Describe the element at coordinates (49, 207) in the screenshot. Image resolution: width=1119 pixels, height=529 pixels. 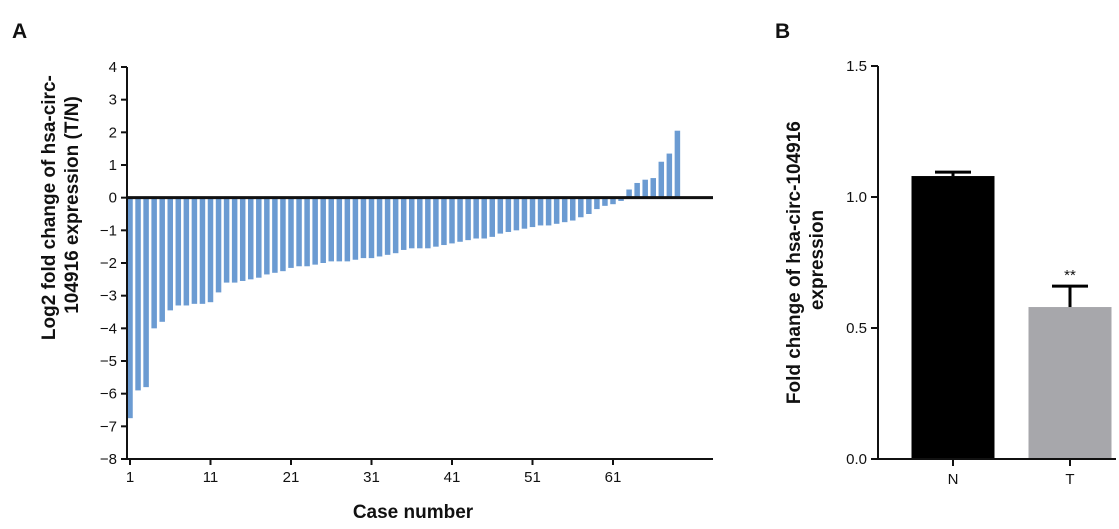
I see `panel-a-y-axis-title-line1: Log2 fold change of hsa-circ-` at that location.